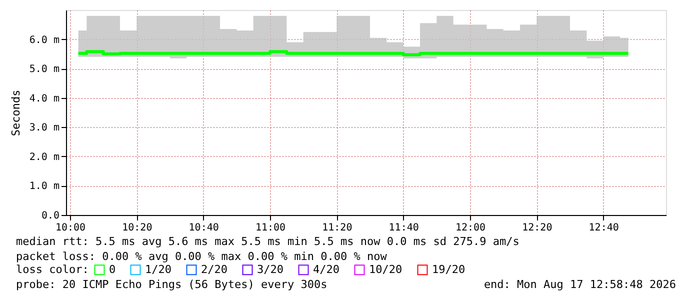 The image size is (697, 297). What do you see at coordinates (70, 228) in the screenshot?
I see `x-tick-label: 10:00` at bounding box center [70, 228].